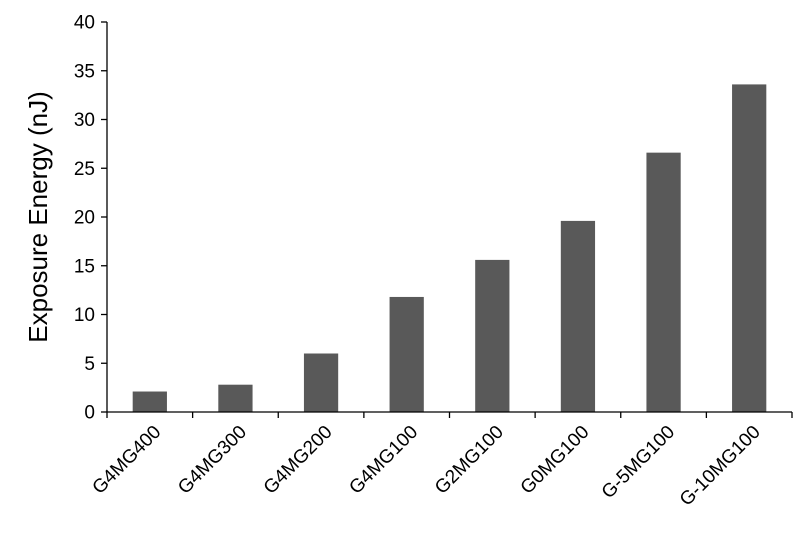 Image resolution: width=804 pixels, height=542 pixels. I want to click on x-tick-label: G-5MG100, so click(638, 462).